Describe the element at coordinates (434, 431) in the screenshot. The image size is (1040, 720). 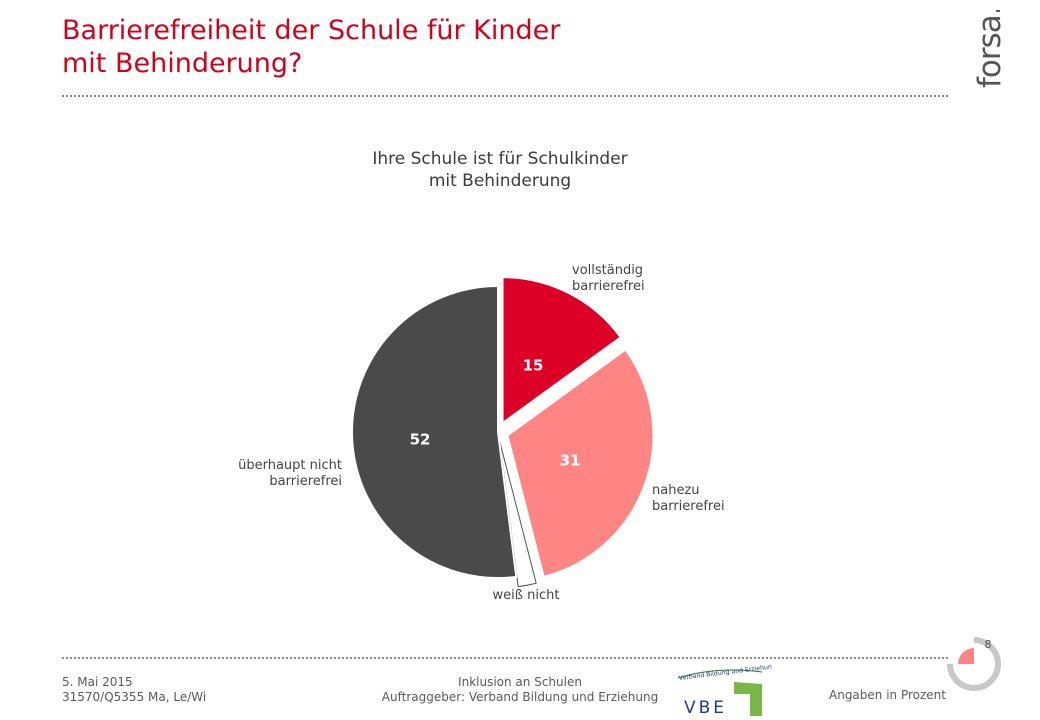
I see `pie-slice-ueberhaupt-nicht` at that location.